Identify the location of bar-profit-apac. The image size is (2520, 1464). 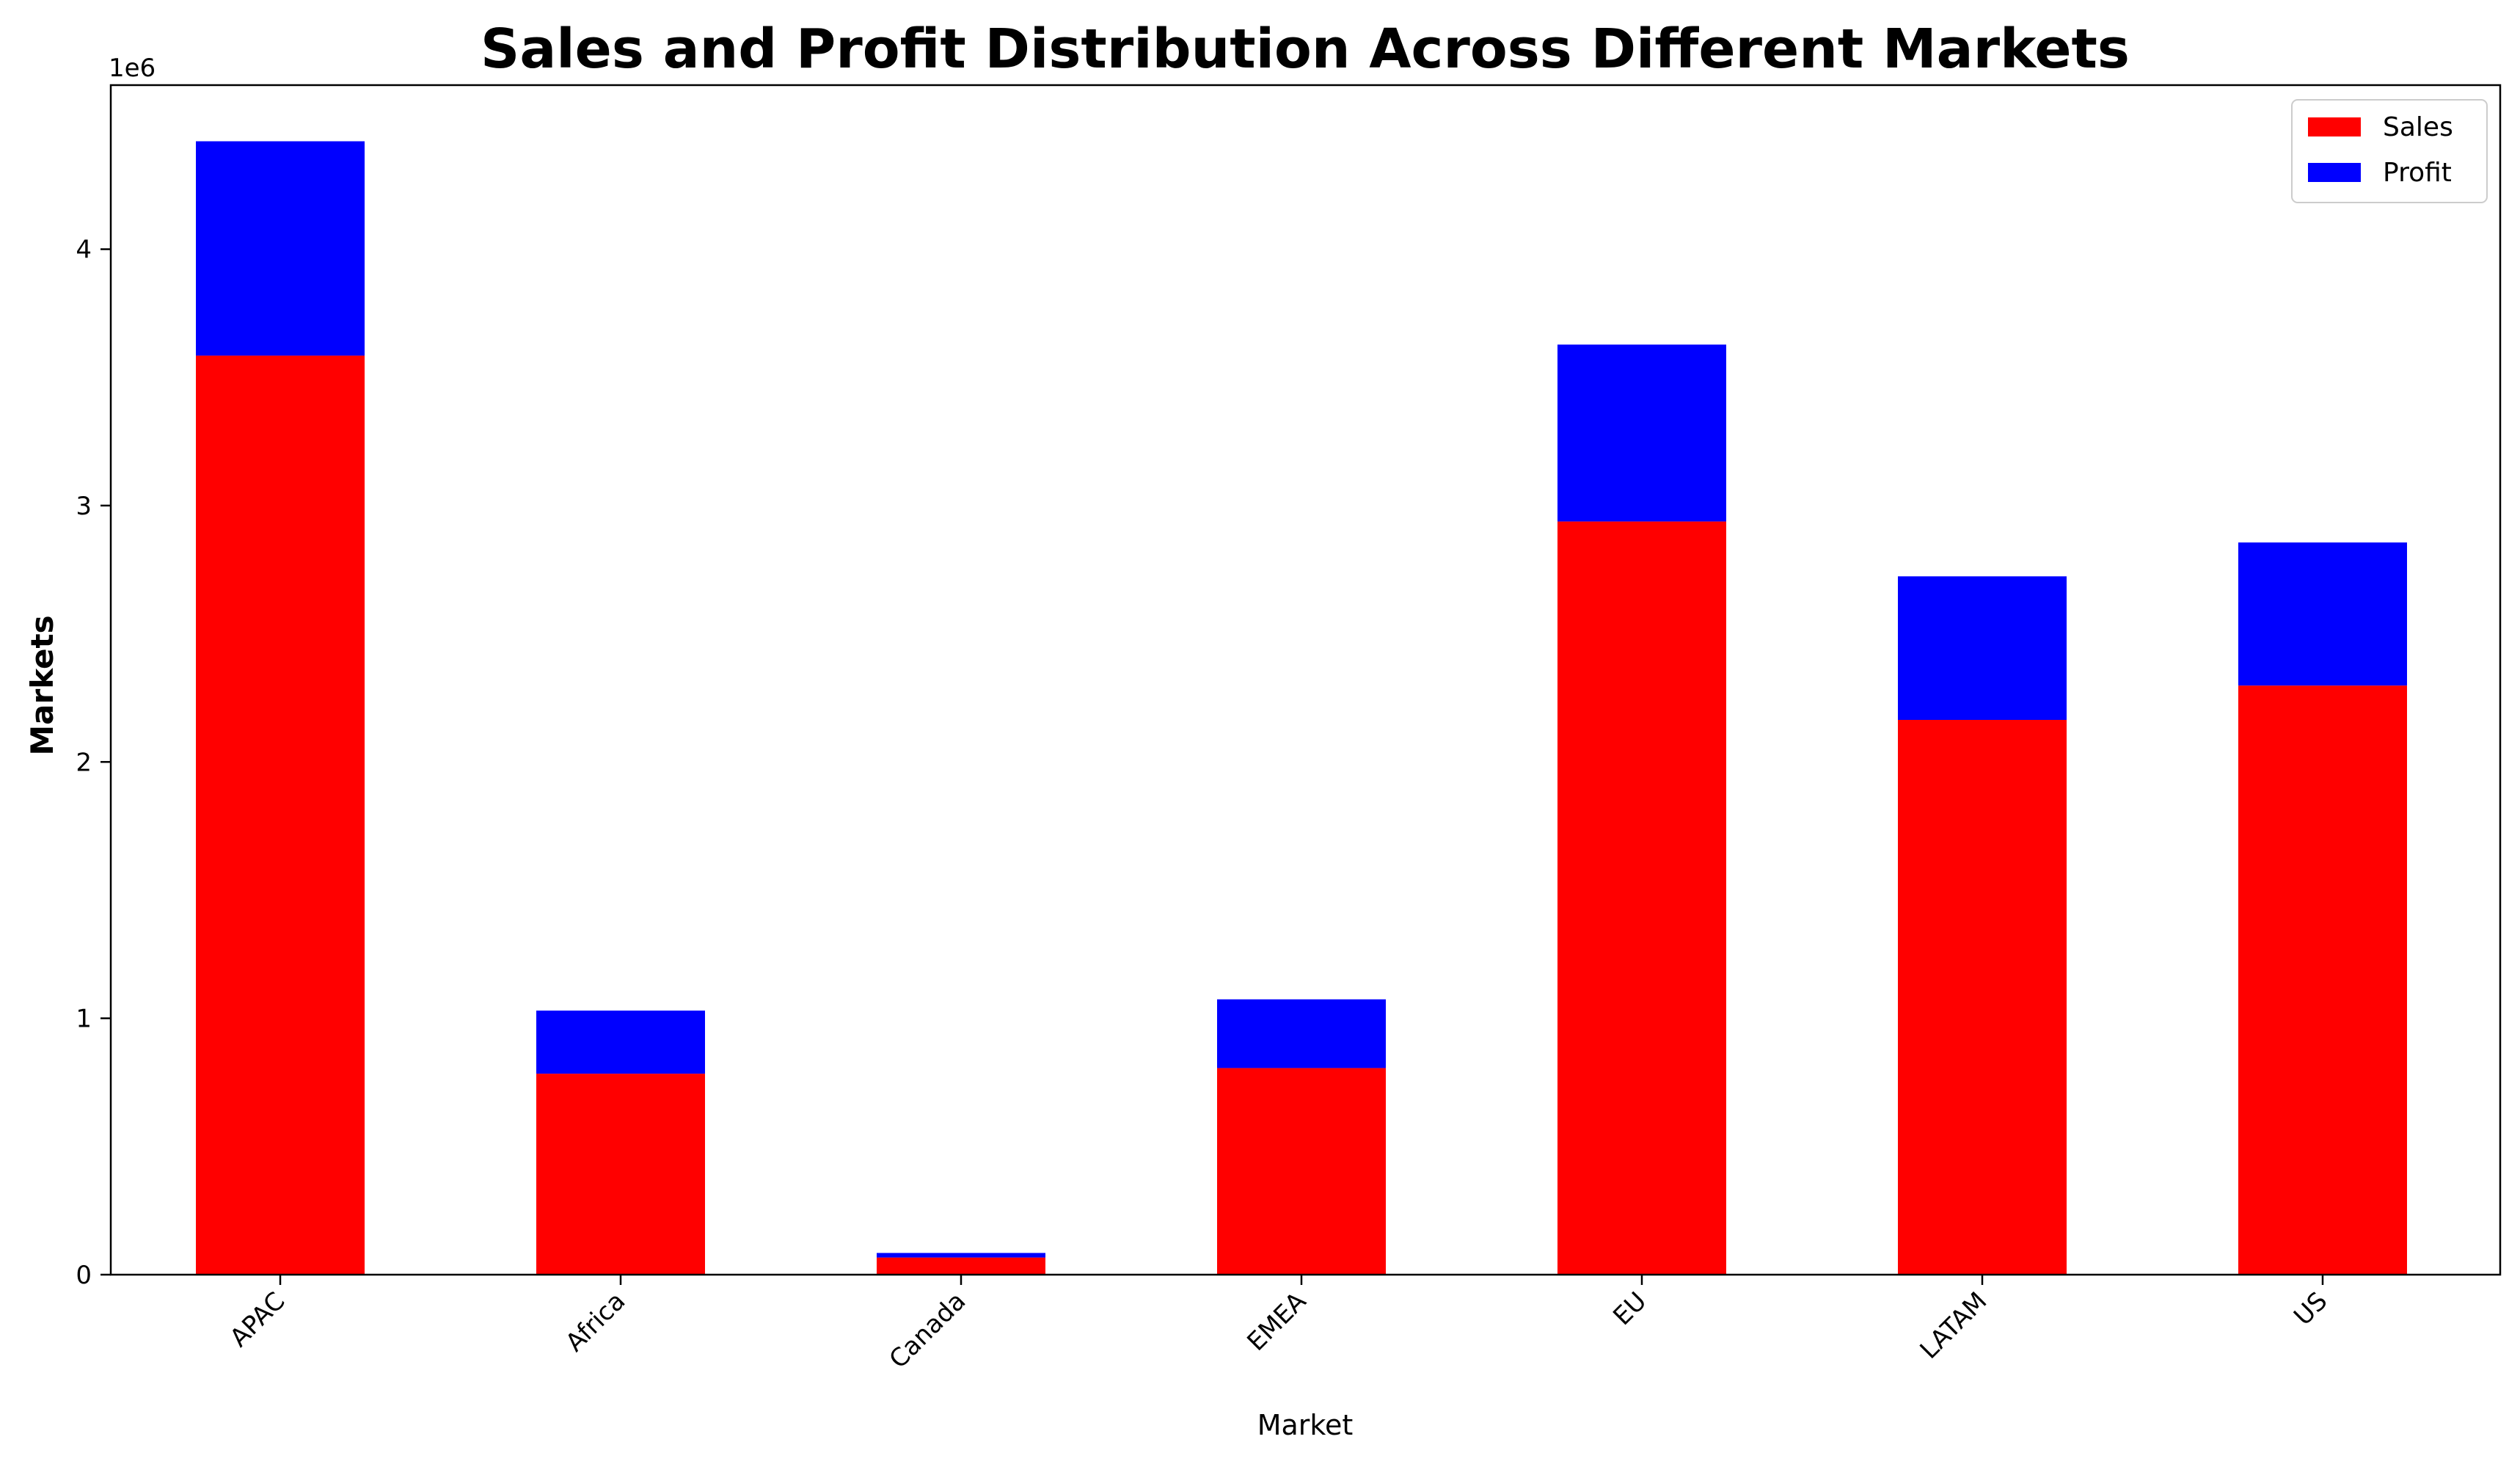
(280, 248).